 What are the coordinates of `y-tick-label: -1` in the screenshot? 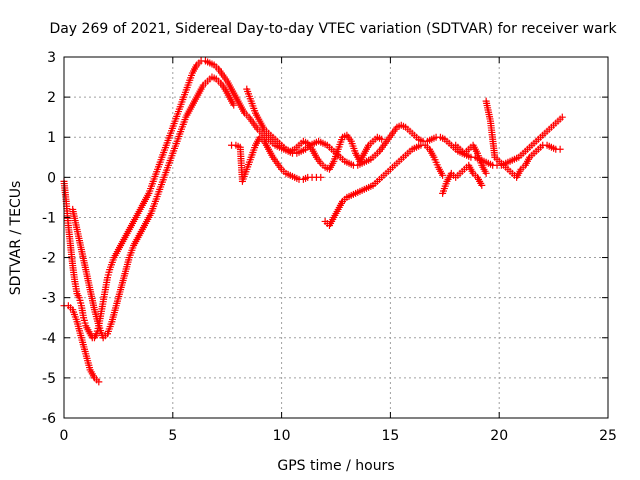 It's located at (49, 218).